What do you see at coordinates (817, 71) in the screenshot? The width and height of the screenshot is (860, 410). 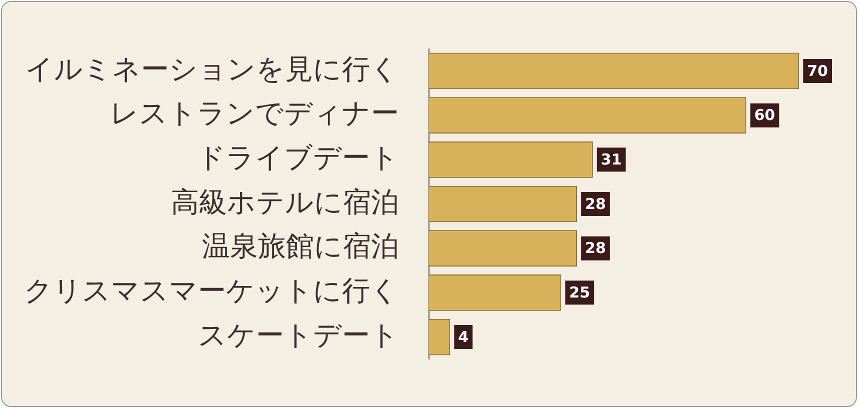 I see `data-label: 70` at bounding box center [817, 71].